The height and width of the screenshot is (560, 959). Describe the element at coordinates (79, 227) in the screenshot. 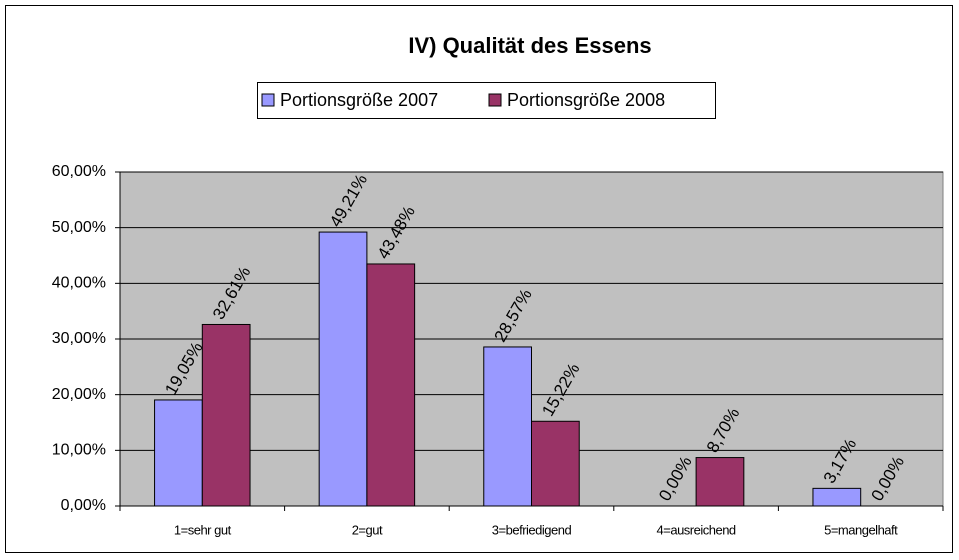

I see `y-tick-label: 50,00%` at that location.